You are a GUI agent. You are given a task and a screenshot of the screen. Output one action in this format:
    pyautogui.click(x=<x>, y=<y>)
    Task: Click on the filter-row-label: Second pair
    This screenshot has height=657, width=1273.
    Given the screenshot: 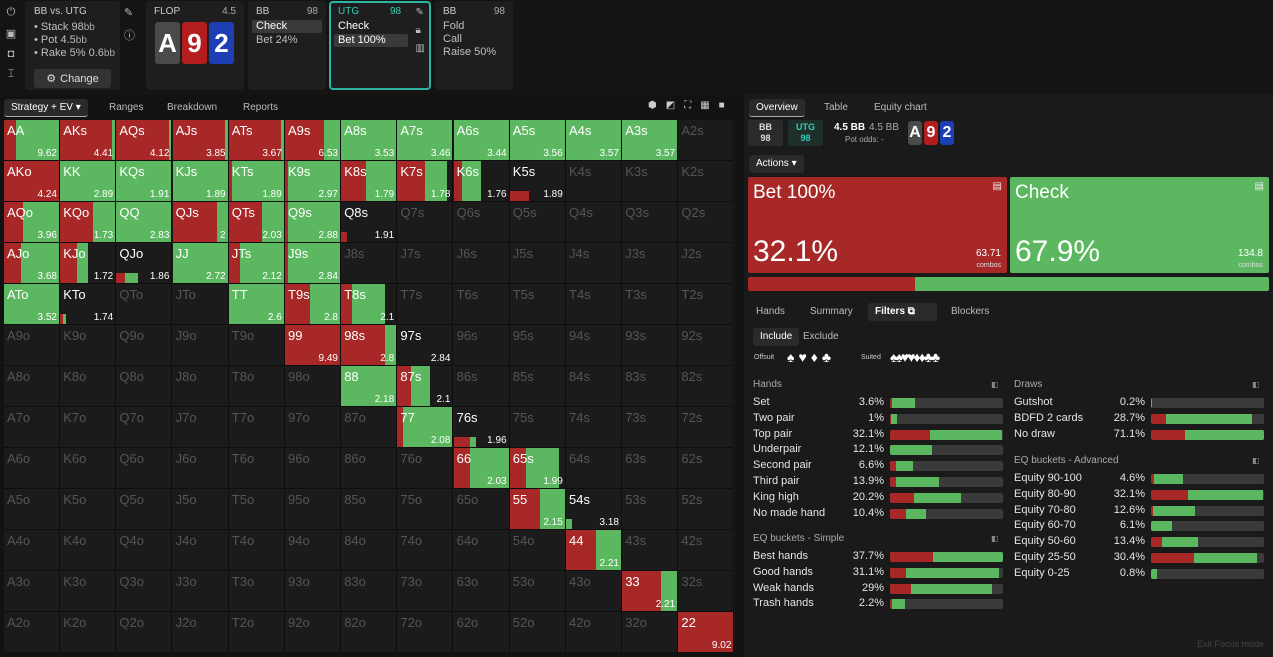 What is the action you would take?
    pyautogui.click(x=782, y=465)
    